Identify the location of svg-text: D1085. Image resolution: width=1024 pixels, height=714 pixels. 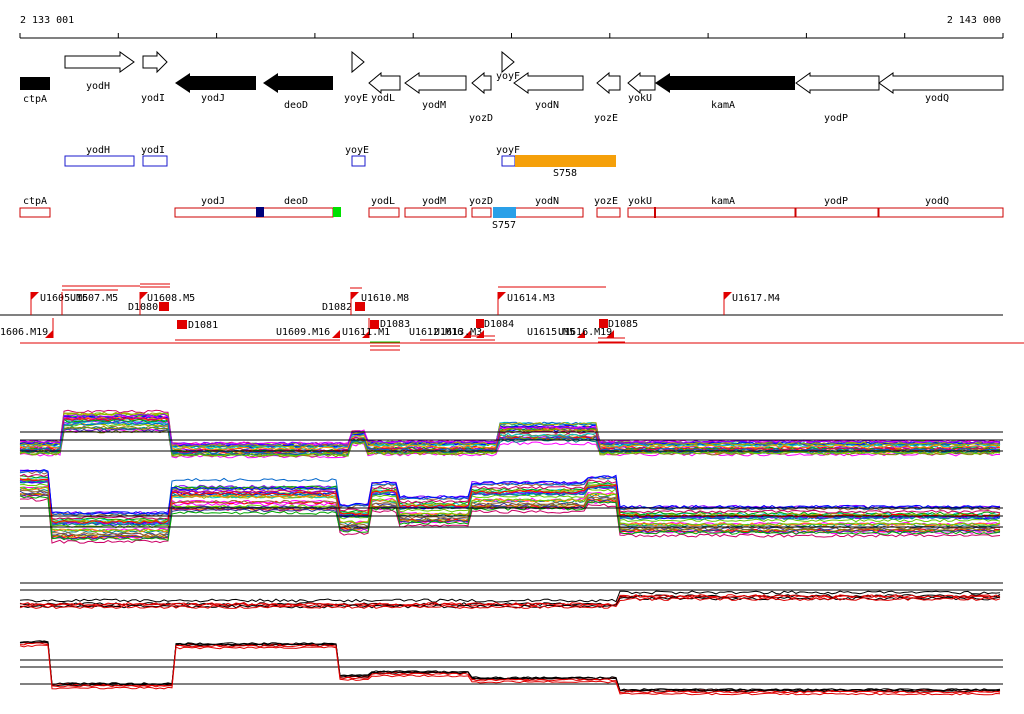
(623, 324).